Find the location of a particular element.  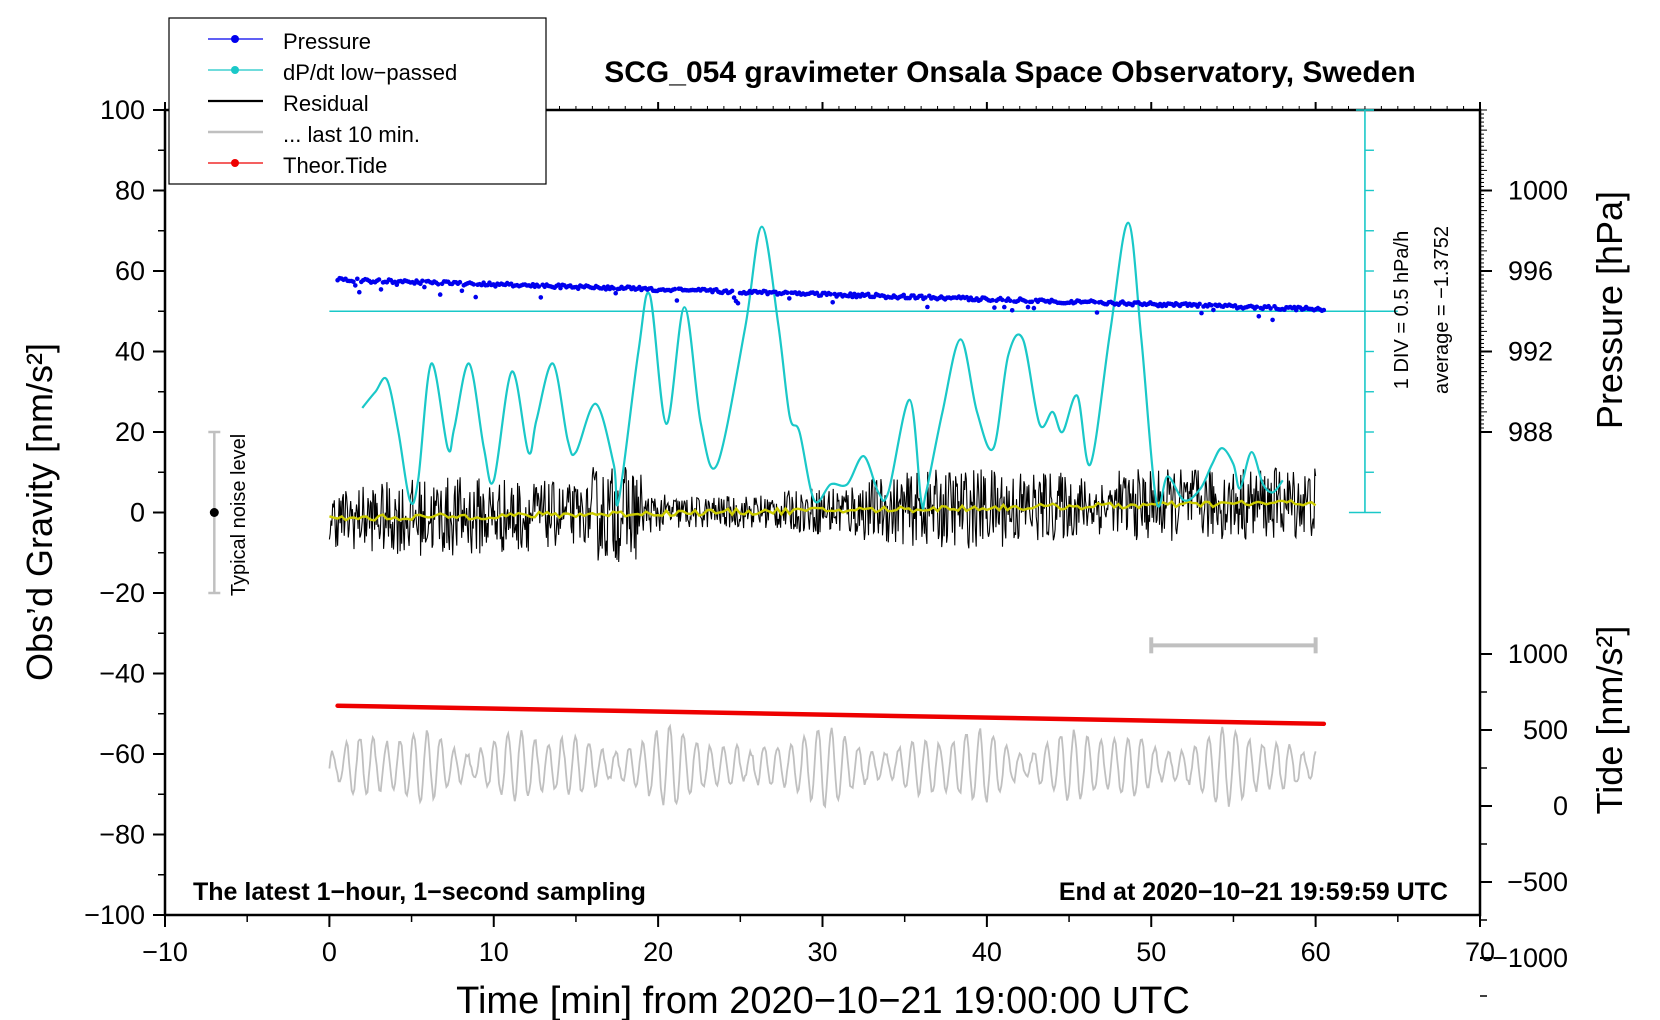

dpdt-scale-axis is located at coordinates (1364, 311).